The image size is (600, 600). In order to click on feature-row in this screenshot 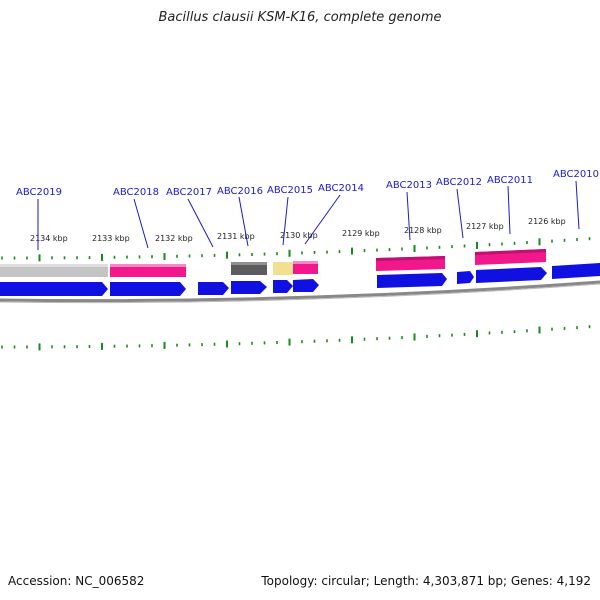, I will do `click(273, 263)`.